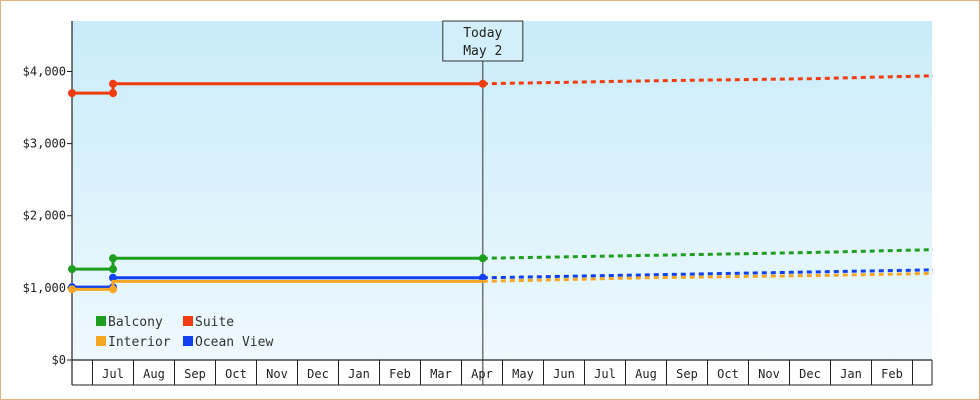 This screenshot has width=980, height=400. What do you see at coordinates (277, 88) in the screenshot?
I see `series-line-suite` at bounding box center [277, 88].